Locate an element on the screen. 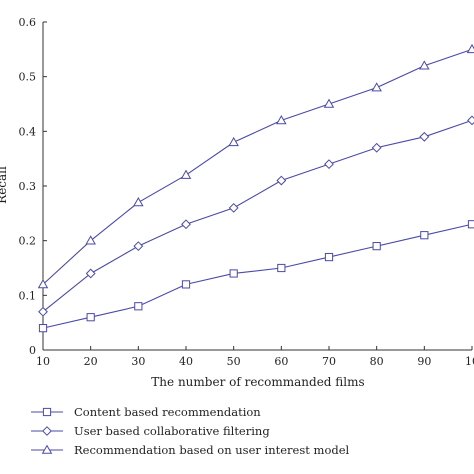  x-tick-label: 30 is located at coordinates (138, 361).